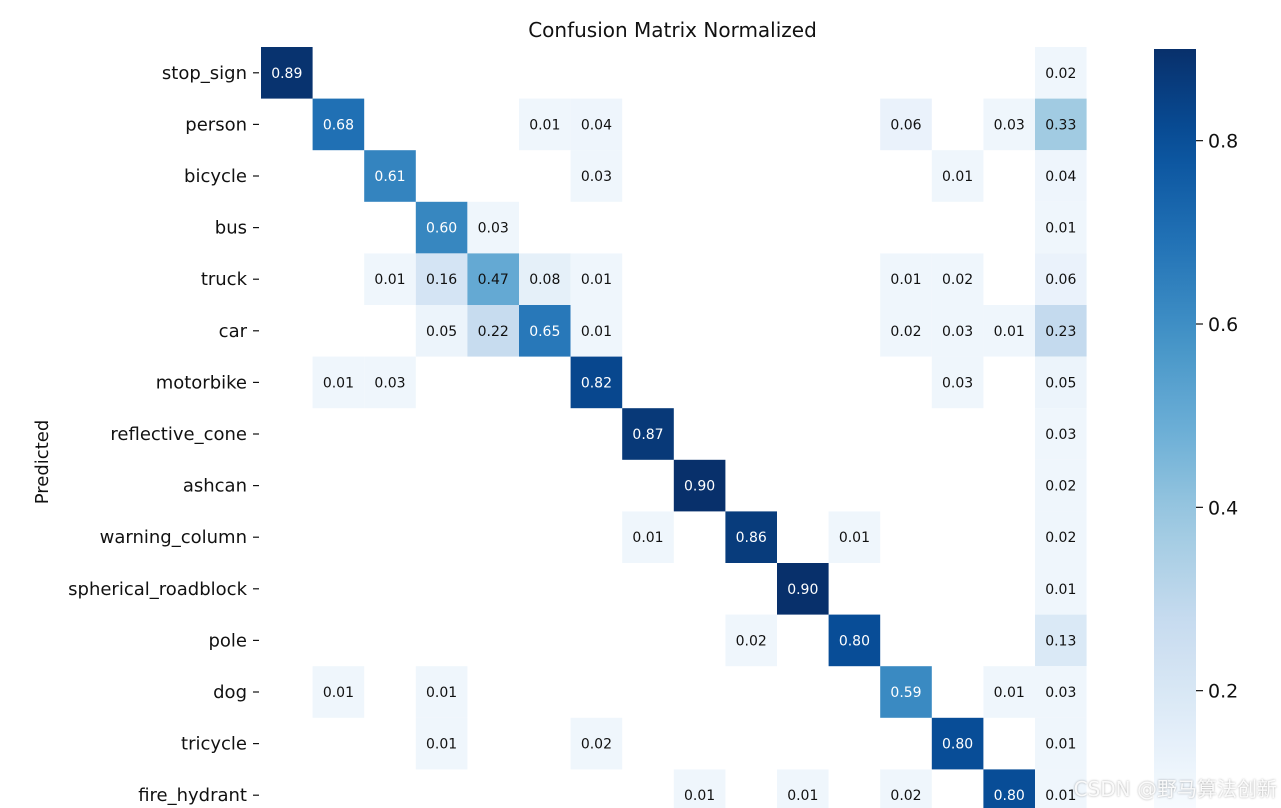 The width and height of the screenshot is (1281, 808). I want to click on cell-value: 0.13, so click(1060, 641).